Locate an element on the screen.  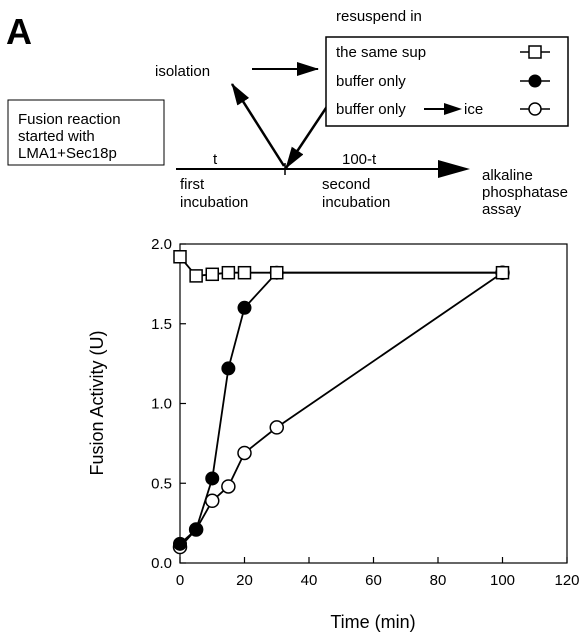
assay-line-1: alkaline is located at coordinates (507, 175).